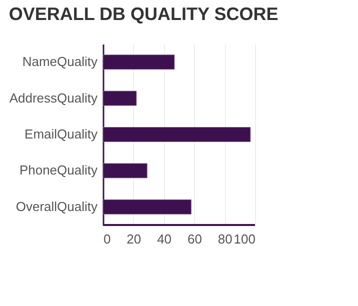 This screenshot has width=358, height=306. What do you see at coordinates (194, 239) in the screenshot?
I see `x-tick-label: 60` at bounding box center [194, 239].